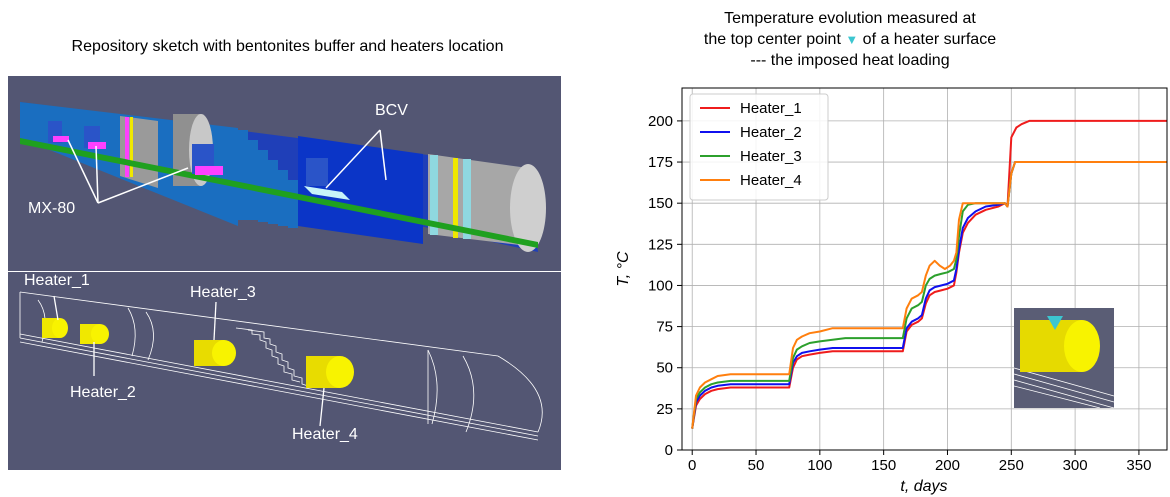 This screenshot has width=1170, height=497. I want to click on legend-label: Heater_1, so click(771, 108).